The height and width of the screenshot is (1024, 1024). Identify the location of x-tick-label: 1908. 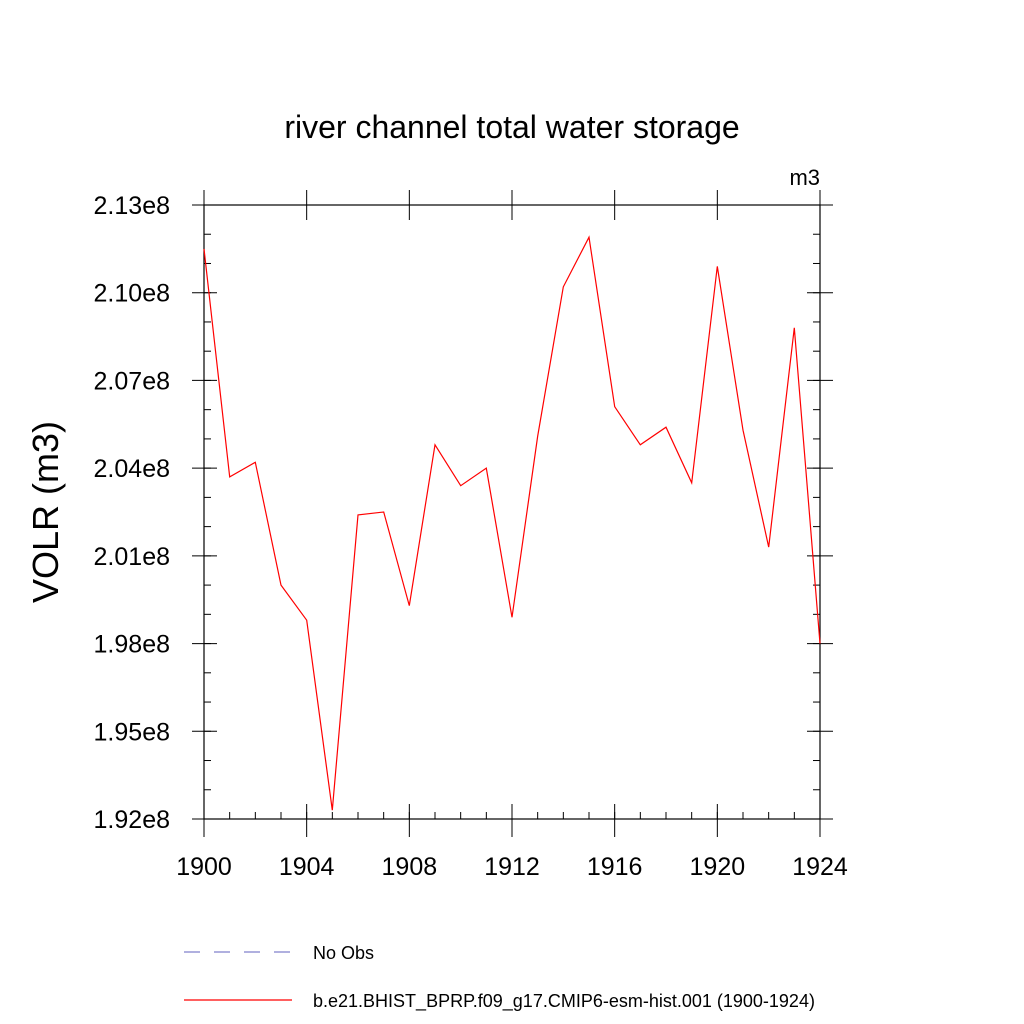
(410, 867).